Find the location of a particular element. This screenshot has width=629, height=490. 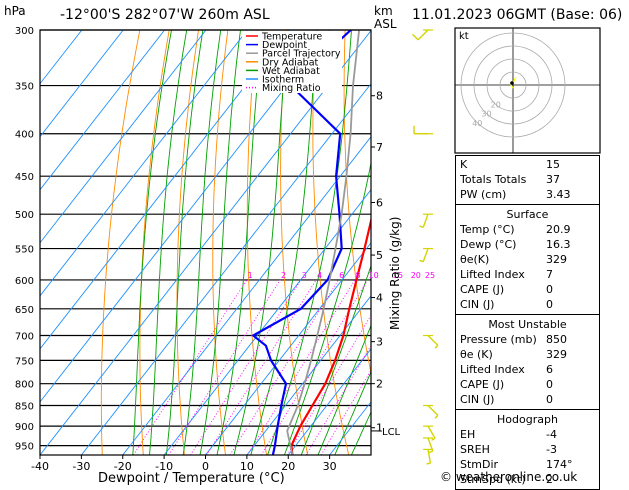

mixing-ratio-label: 15 is located at coordinates (398, 275).